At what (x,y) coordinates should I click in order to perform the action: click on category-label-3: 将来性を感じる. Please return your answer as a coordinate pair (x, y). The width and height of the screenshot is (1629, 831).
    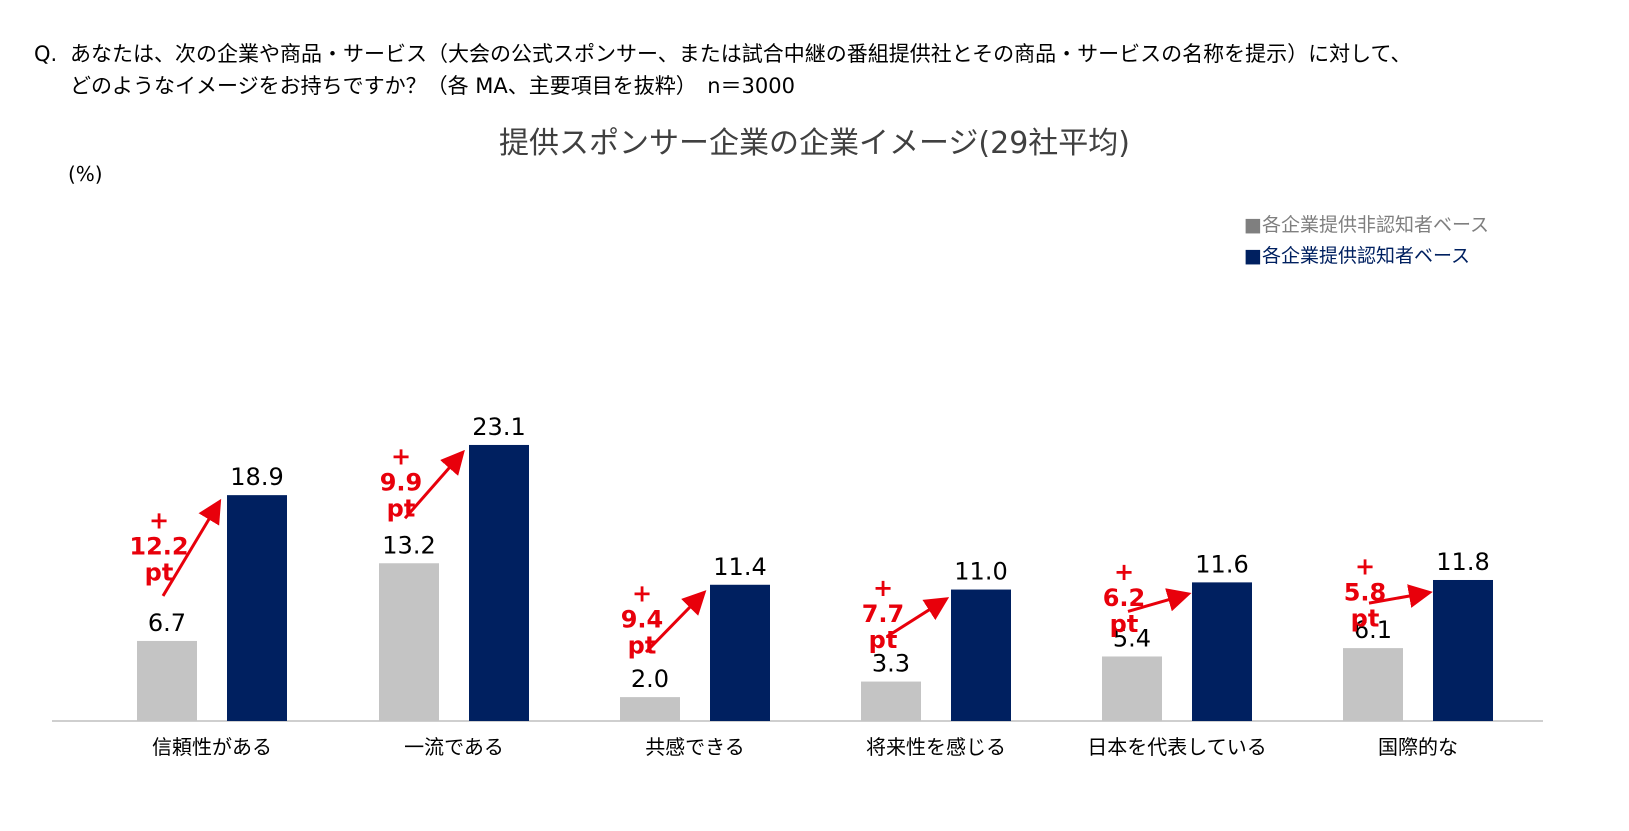
    Looking at the image, I should click on (936, 747).